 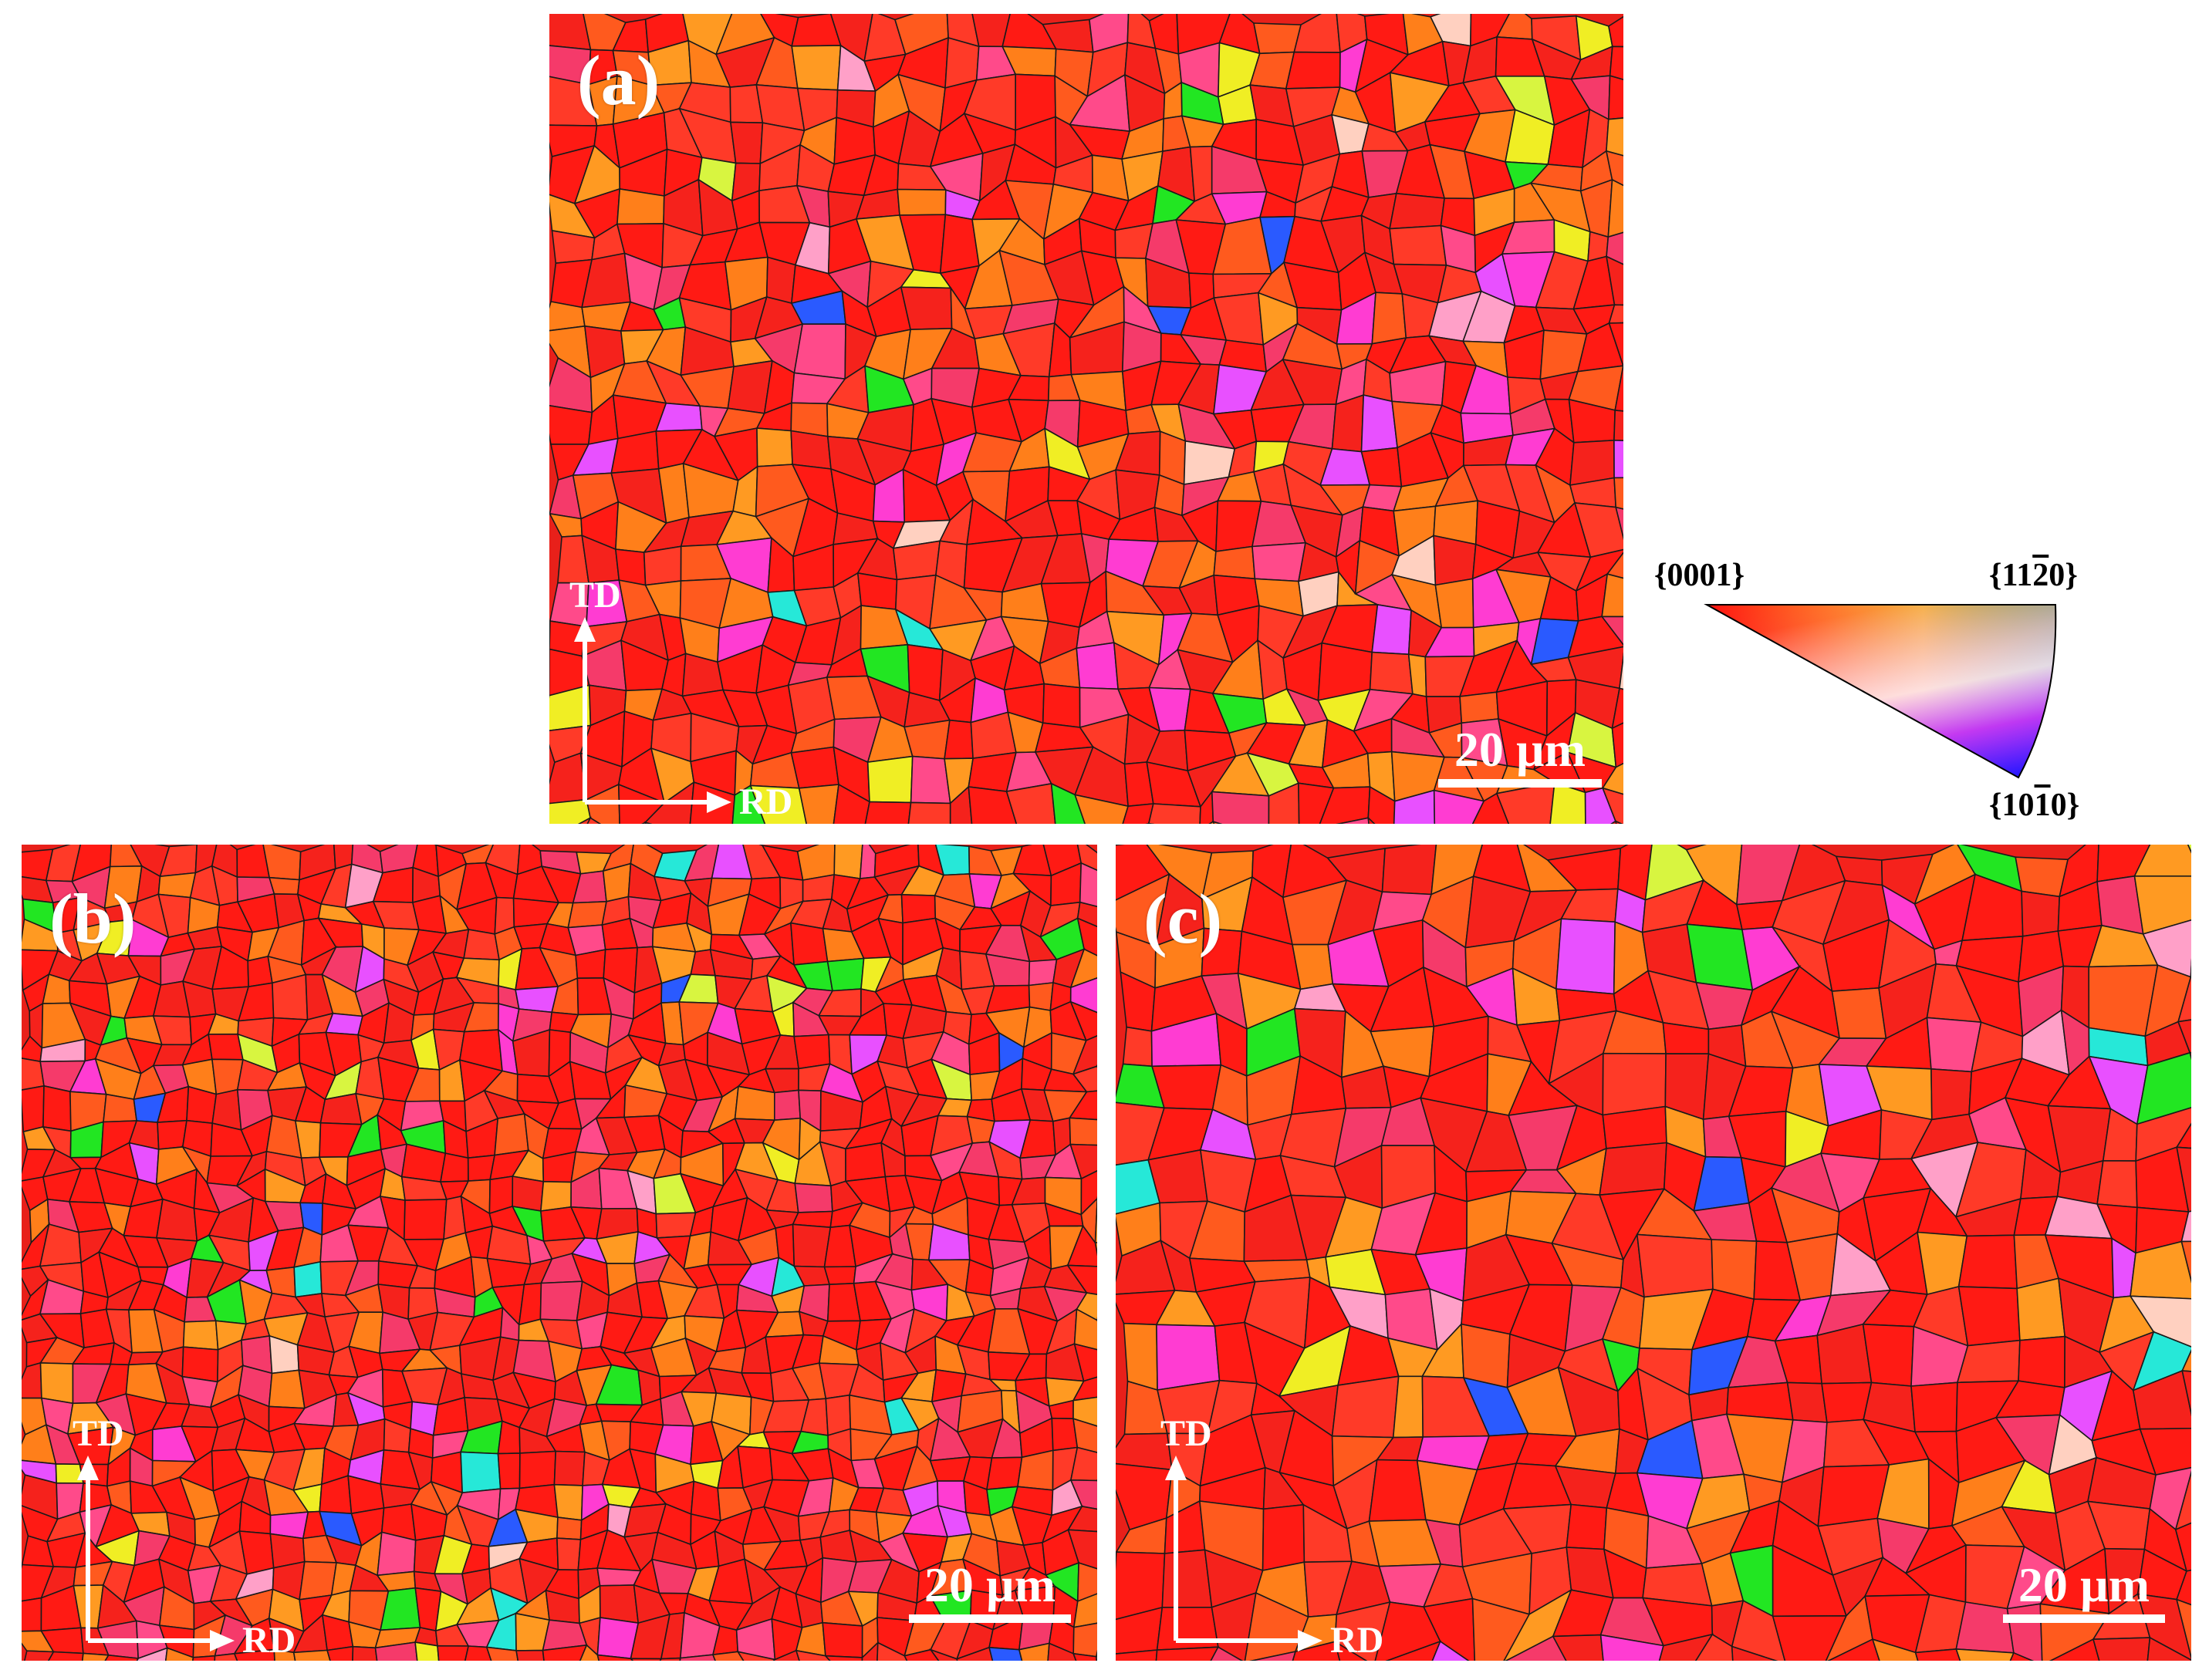 I want to click on scale-bar-c: 20 µm, so click(x=2084, y=1592).